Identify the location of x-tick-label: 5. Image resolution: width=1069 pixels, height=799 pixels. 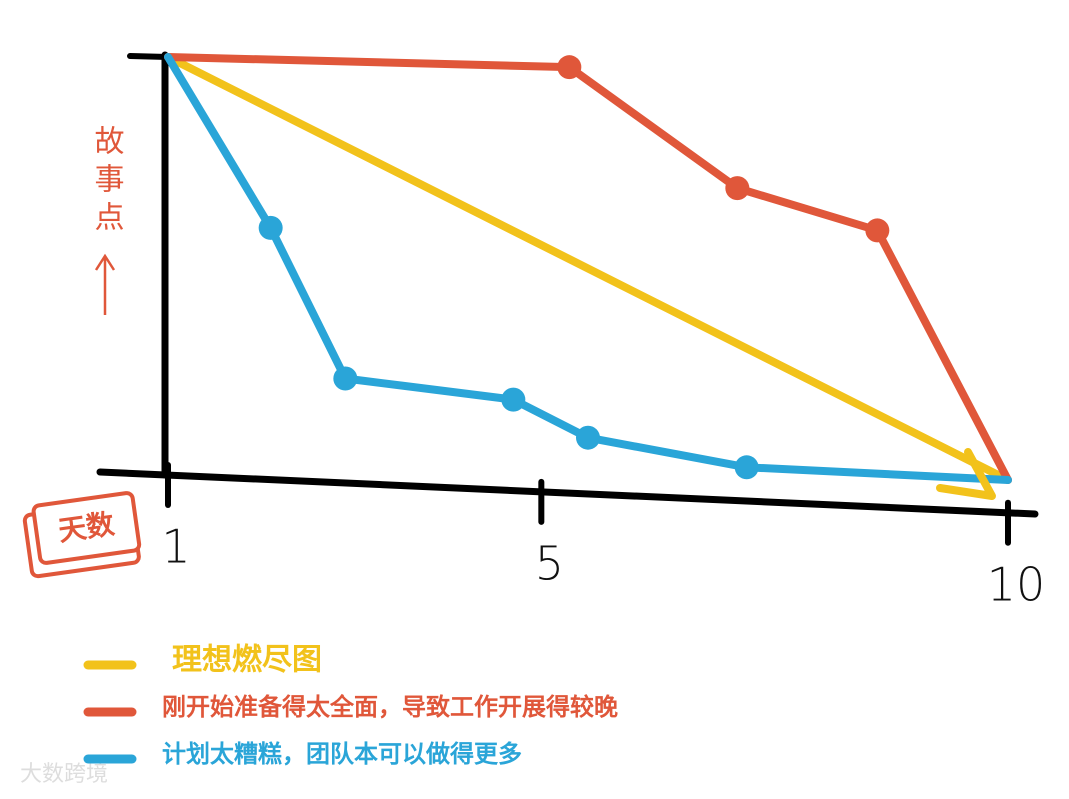
(549, 563).